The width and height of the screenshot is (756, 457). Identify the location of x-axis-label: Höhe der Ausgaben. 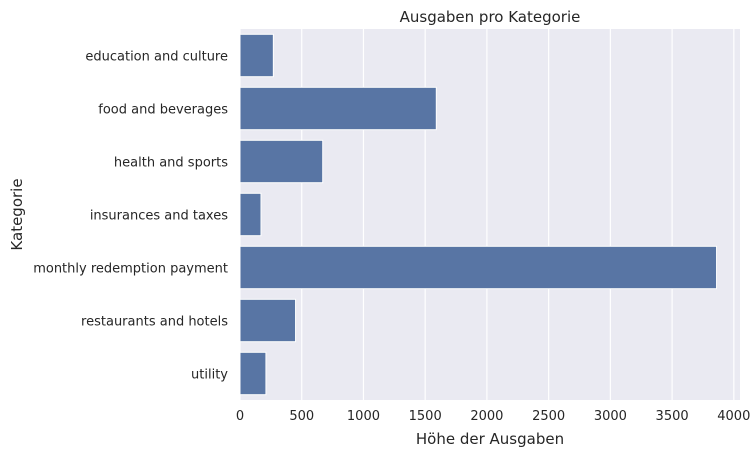
(490, 439).